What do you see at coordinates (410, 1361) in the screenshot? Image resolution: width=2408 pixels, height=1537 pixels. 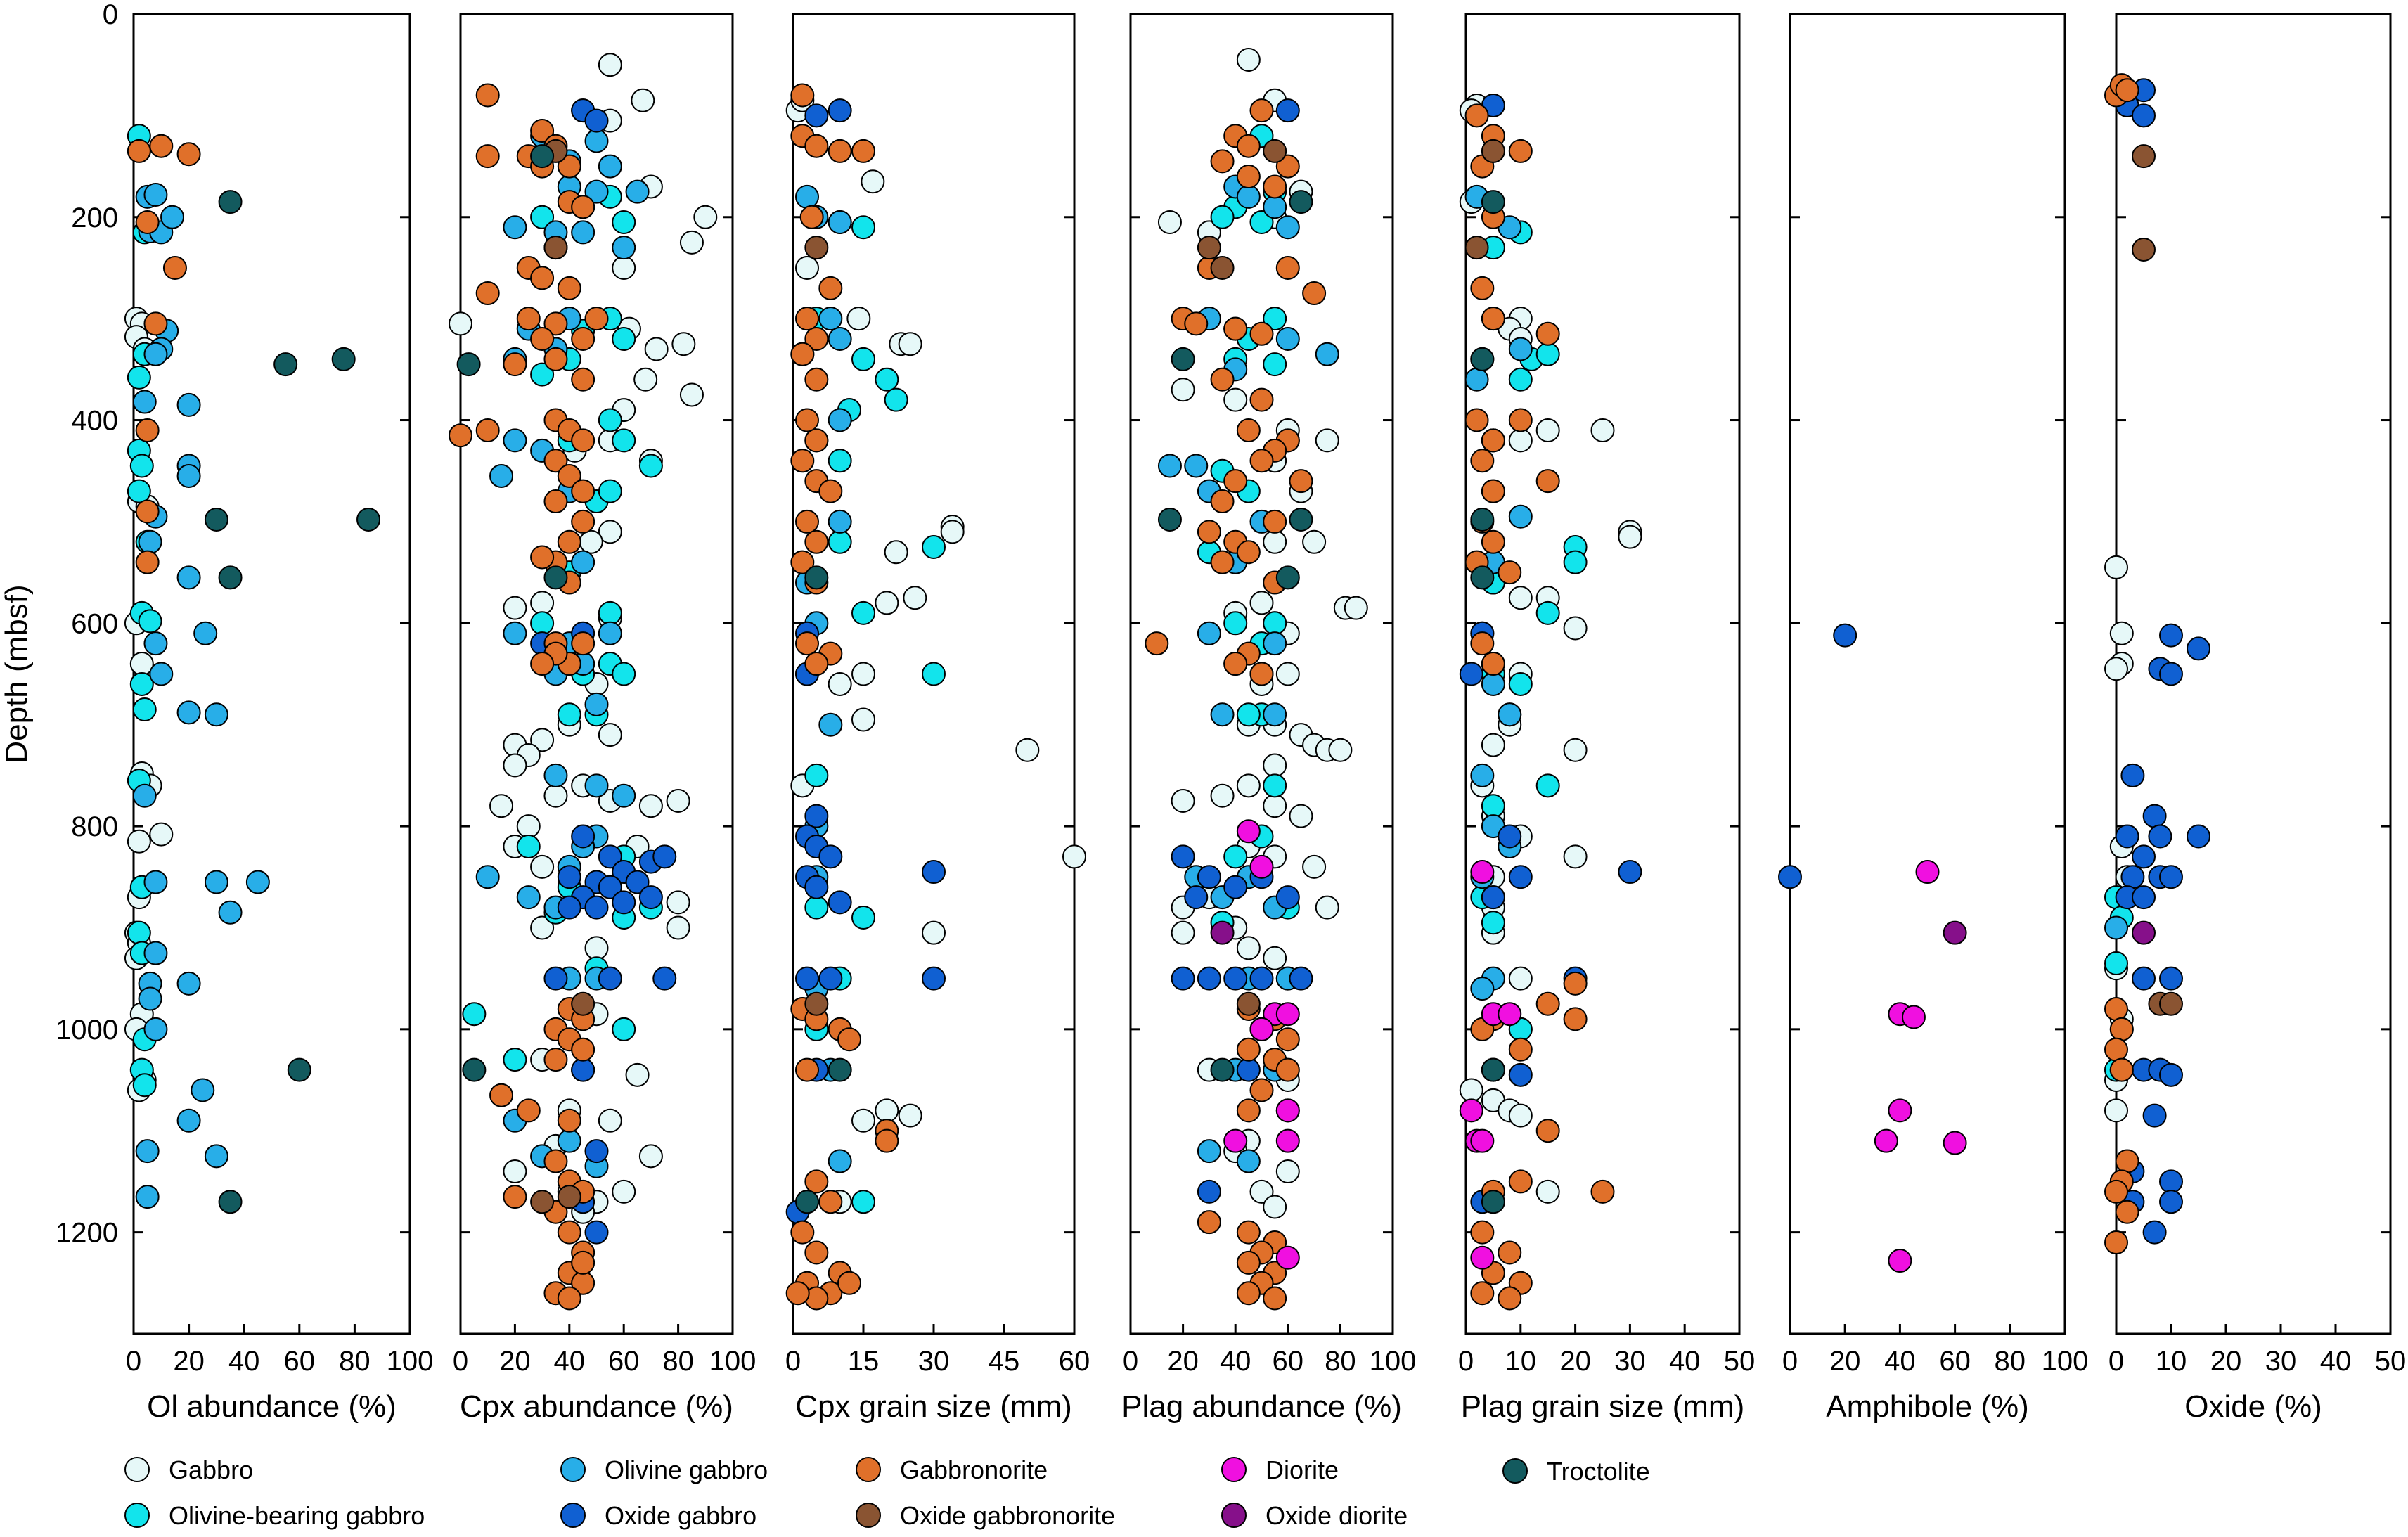 I see `x-tick-label: 100` at bounding box center [410, 1361].